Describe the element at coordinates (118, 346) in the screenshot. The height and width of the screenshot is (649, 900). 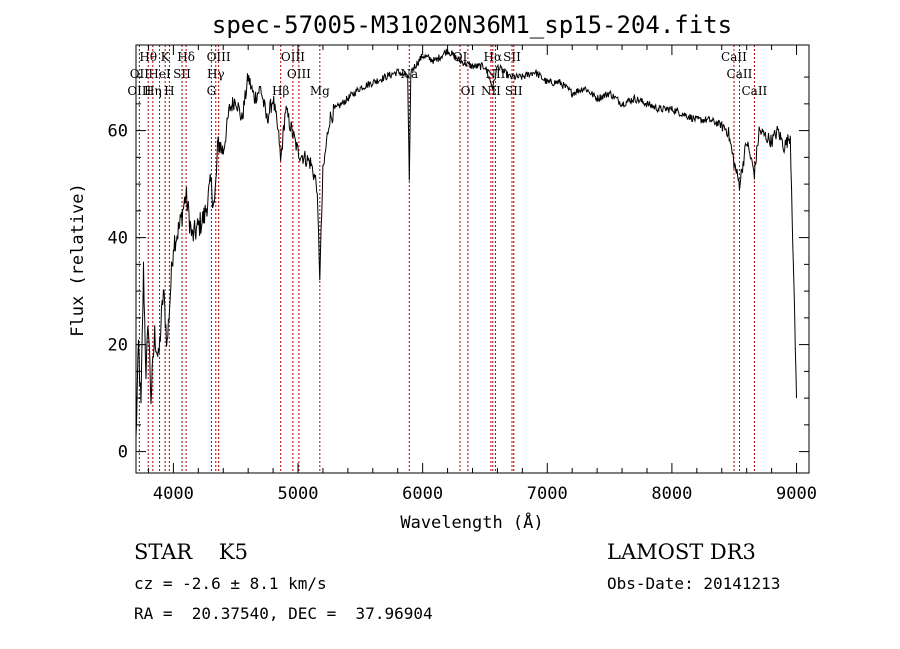
I see `y-tick-label: 20` at that location.